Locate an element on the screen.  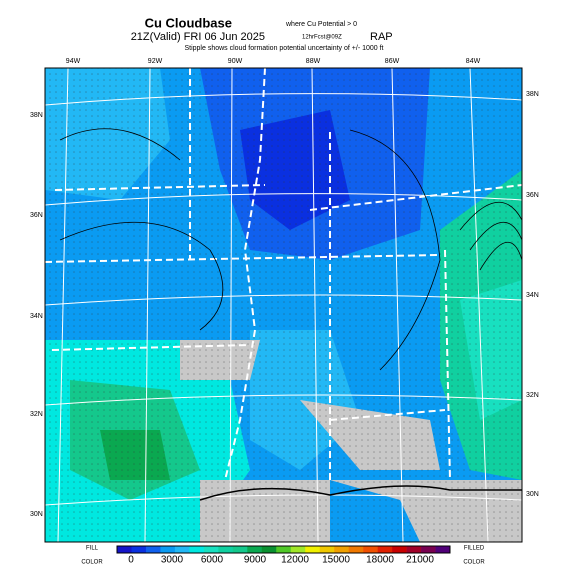
bar-label: FILL is located at coordinates (92, 549).